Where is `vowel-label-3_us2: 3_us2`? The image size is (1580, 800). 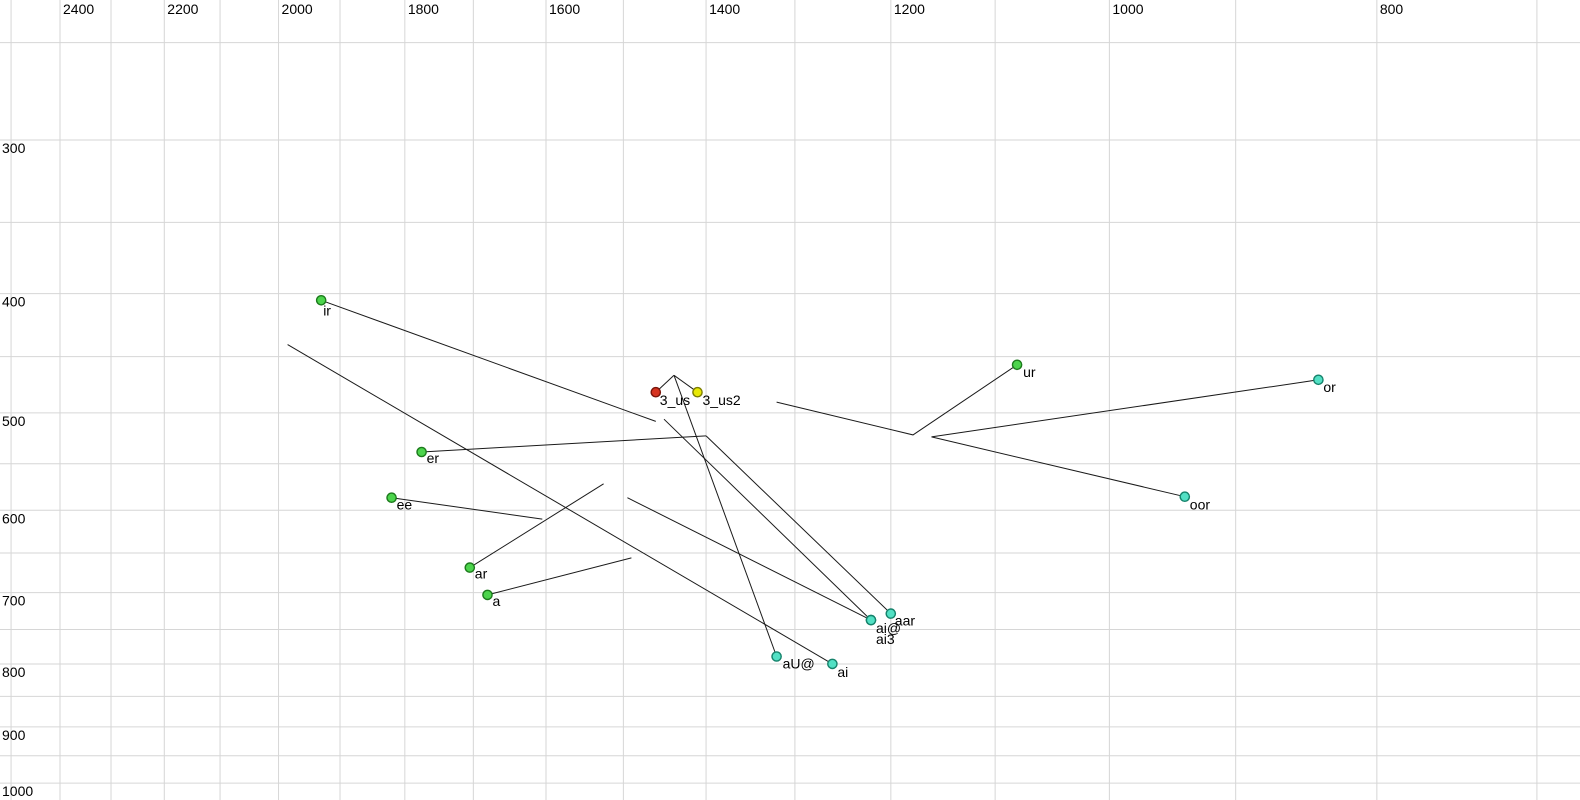
vowel-label-3_us2: 3_us2 is located at coordinates (722, 400).